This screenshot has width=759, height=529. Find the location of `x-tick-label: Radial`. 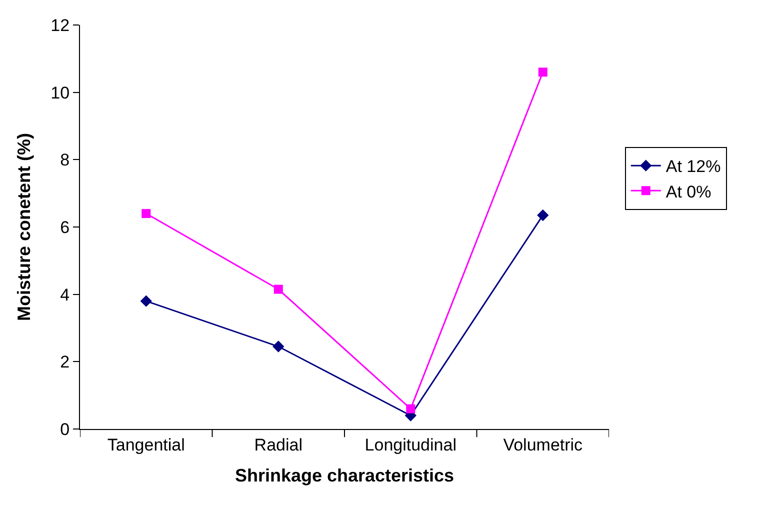

x-tick-label: Radial is located at coordinates (278, 444).